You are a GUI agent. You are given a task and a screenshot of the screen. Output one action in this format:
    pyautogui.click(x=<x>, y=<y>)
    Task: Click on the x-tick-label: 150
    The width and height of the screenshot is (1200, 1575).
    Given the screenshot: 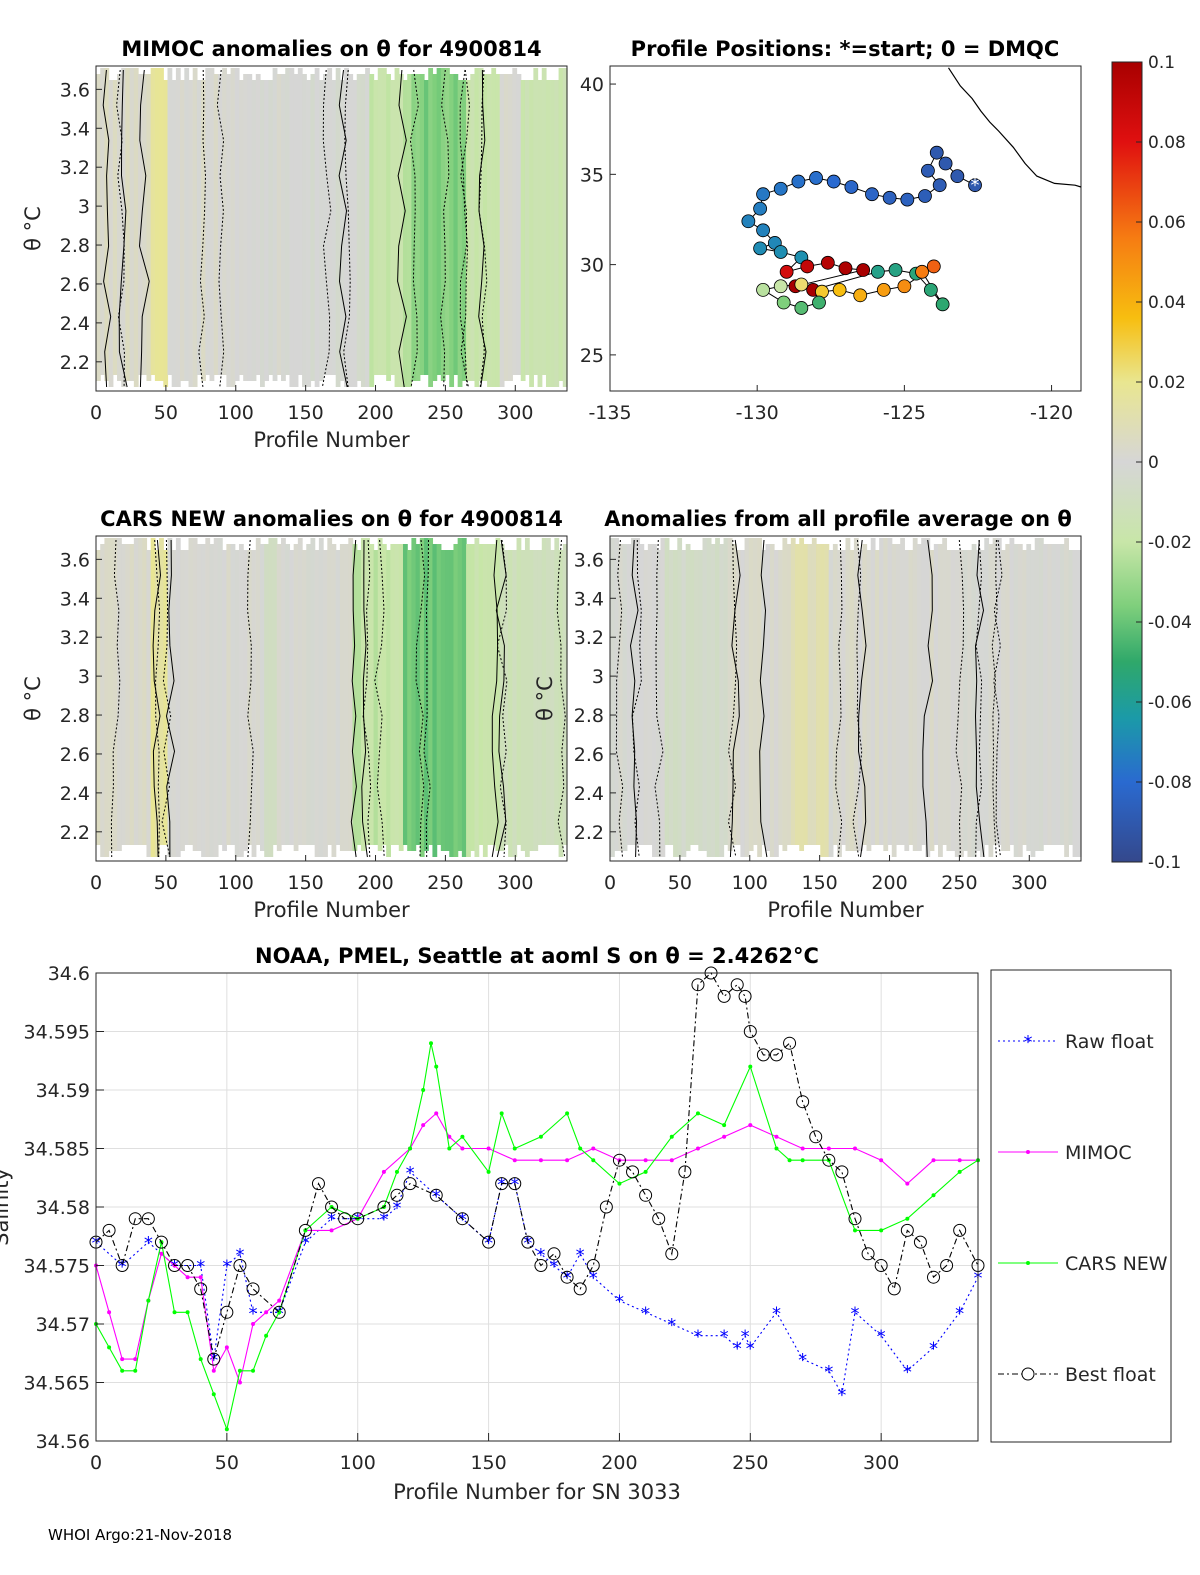 What is the action you would take?
    pyautogui.click(x=306, y=413)
    